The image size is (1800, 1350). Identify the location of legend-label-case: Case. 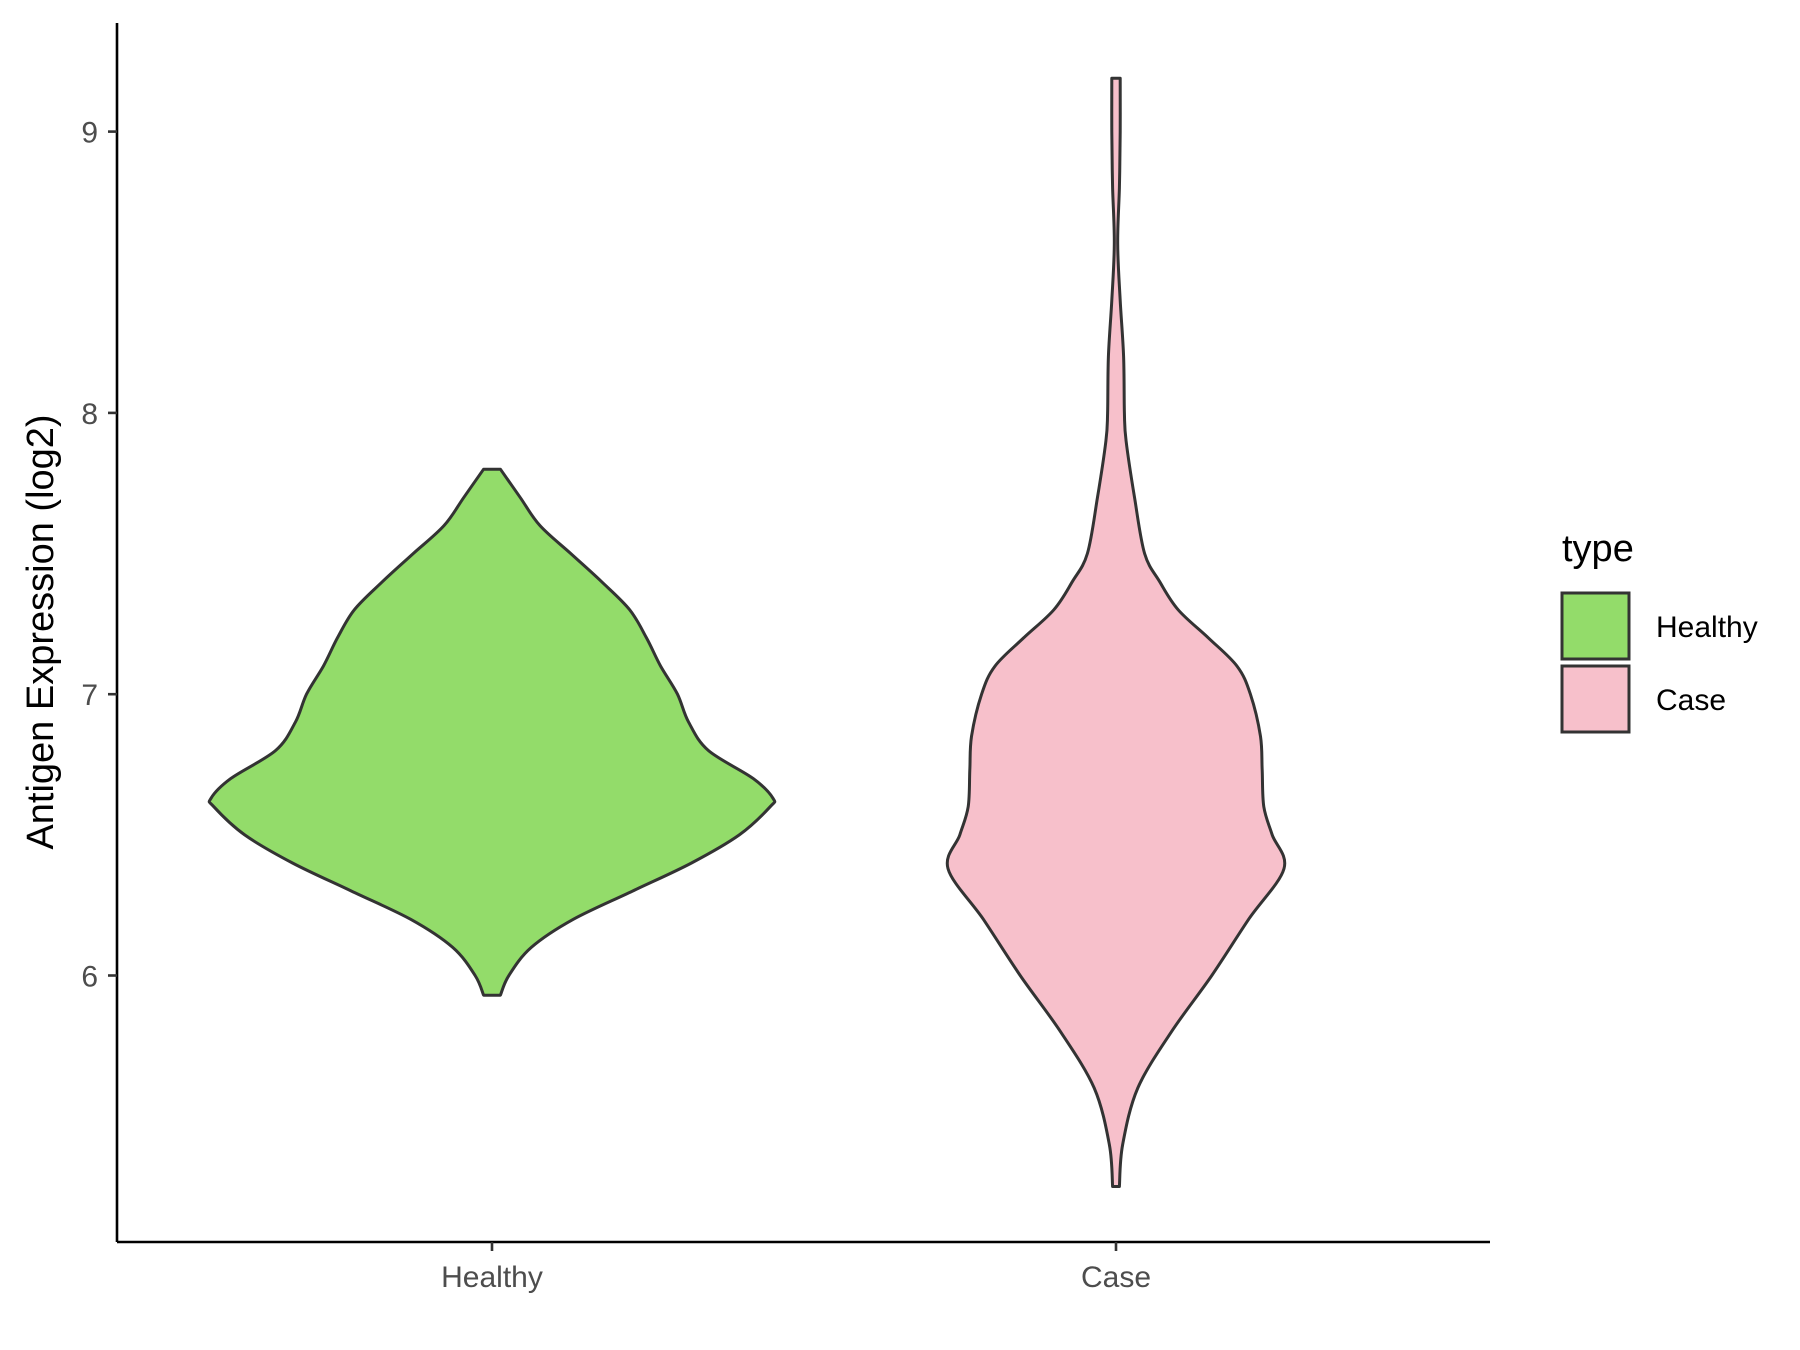
(1691, 700).